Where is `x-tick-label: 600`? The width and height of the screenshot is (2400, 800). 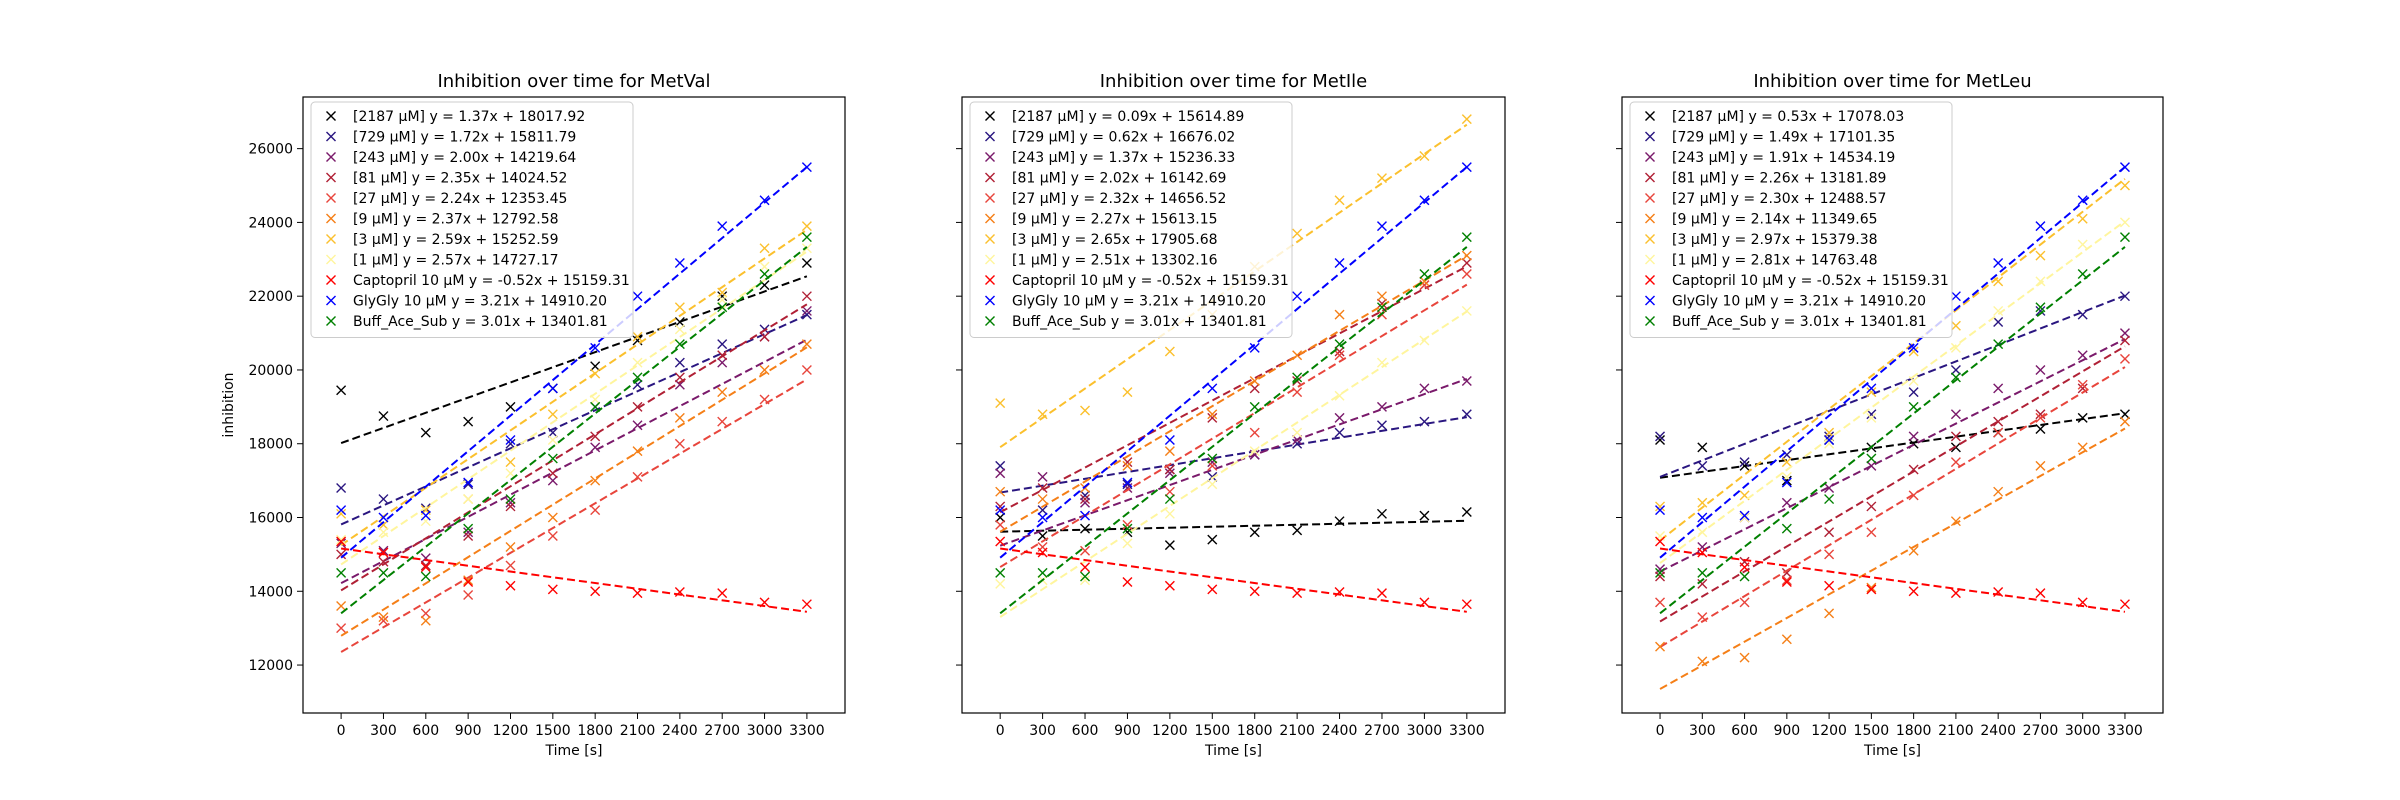
x-tick-label: 600 is located at coordinates (1085, 731).